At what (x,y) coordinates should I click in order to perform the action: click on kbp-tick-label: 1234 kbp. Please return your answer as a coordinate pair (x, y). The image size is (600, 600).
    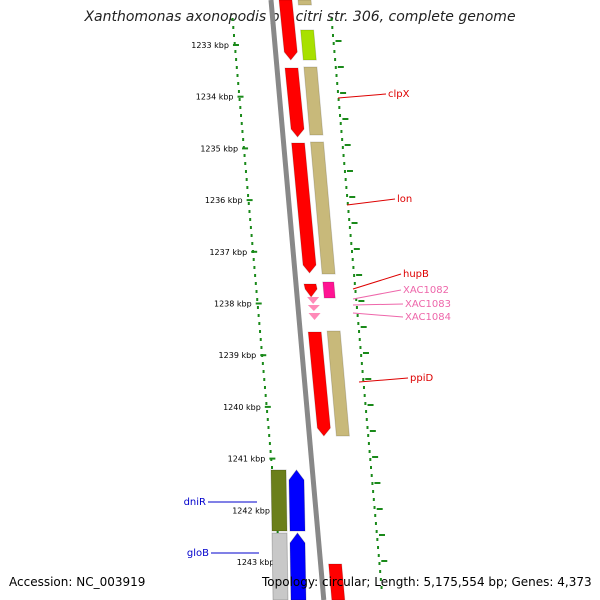
    Looking at the image, I should click on (215, 97).